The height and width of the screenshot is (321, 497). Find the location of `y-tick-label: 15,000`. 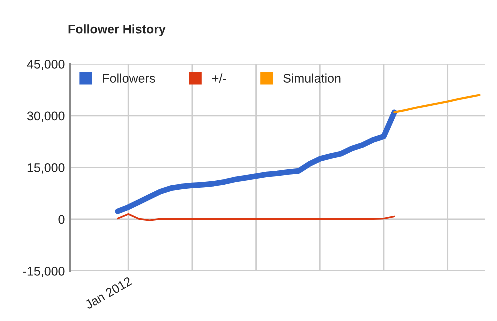

y-tick-label: 15,000 is located at coordinates (46, 169).